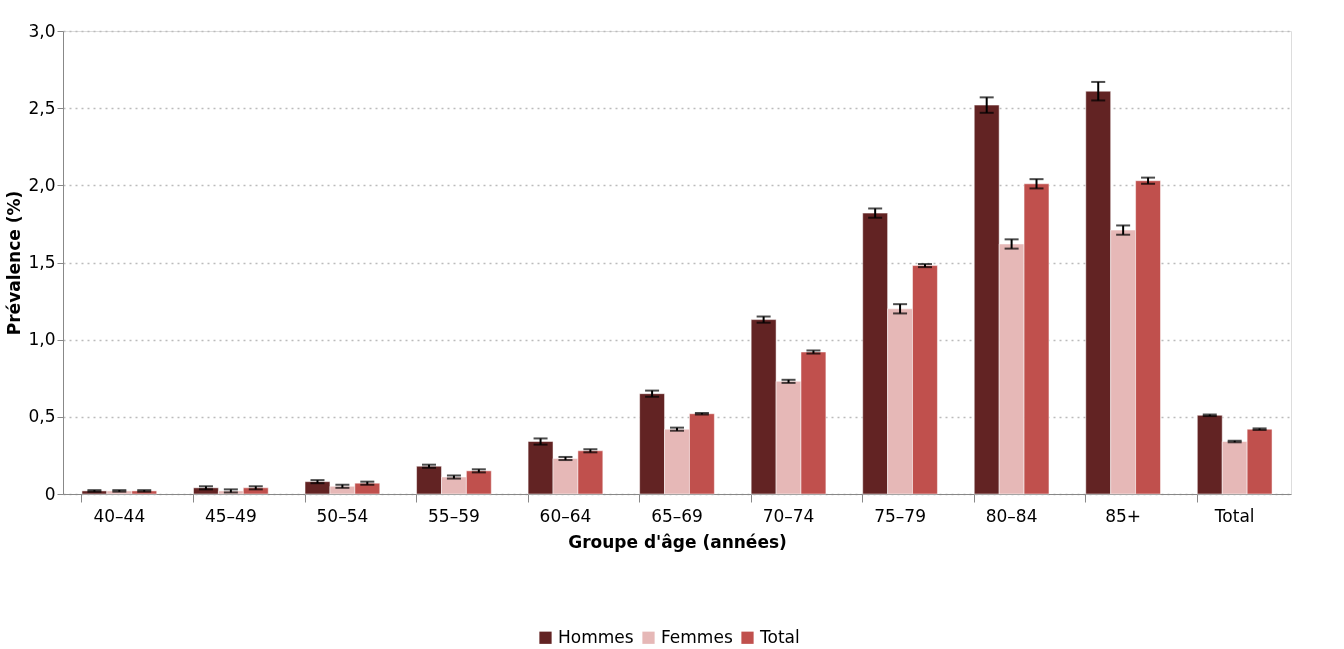 The width and height of the screenshot is (1344, 649). I want to click on x-tick-label: 85+, so click(1123, 515).